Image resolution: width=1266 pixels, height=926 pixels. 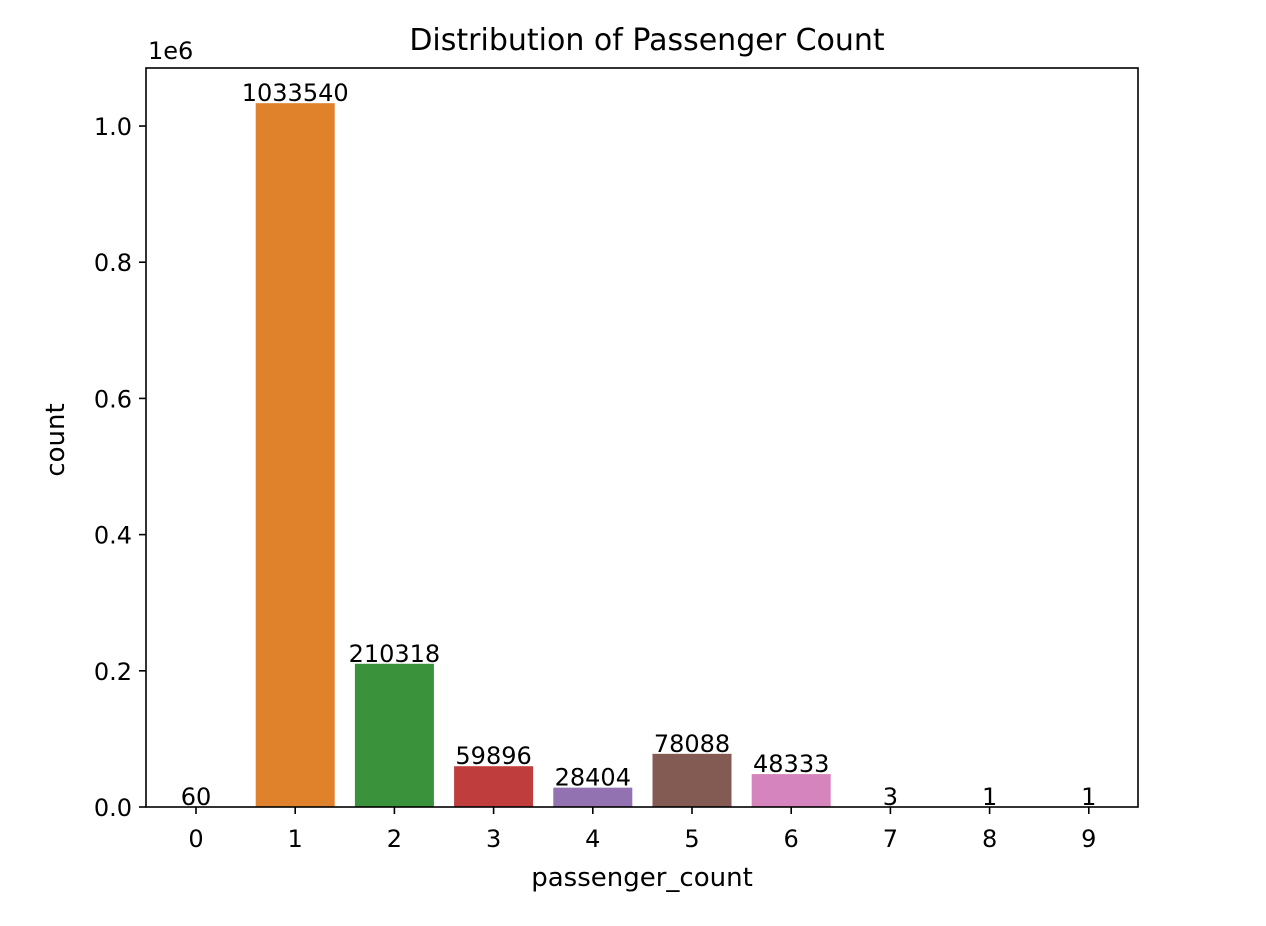 What do you see at coordinates (691, 839) in the screenshot?
I see `x-tick-label-5: 5` at bounding box center [691, 839].